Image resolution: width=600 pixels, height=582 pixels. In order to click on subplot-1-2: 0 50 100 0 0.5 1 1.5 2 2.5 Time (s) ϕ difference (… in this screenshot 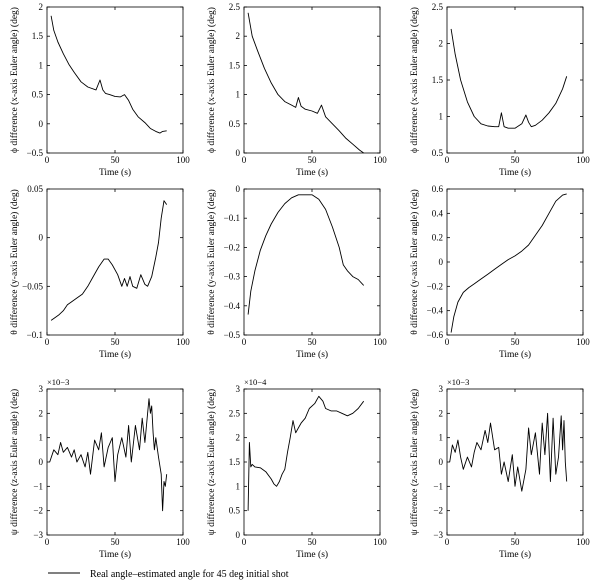, I will do `click(296, 90)`.